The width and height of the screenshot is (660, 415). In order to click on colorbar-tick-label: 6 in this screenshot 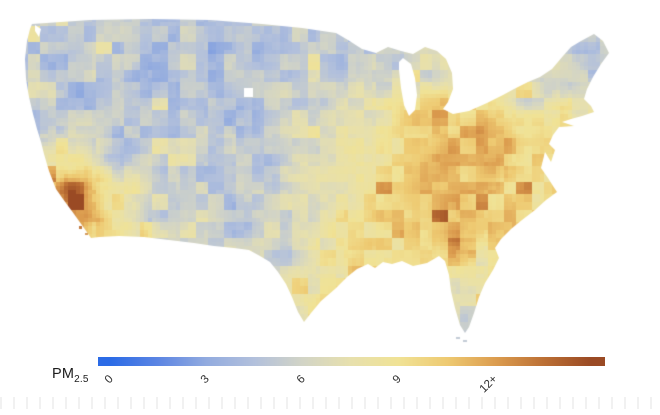, I will do `click(301, 380)`.